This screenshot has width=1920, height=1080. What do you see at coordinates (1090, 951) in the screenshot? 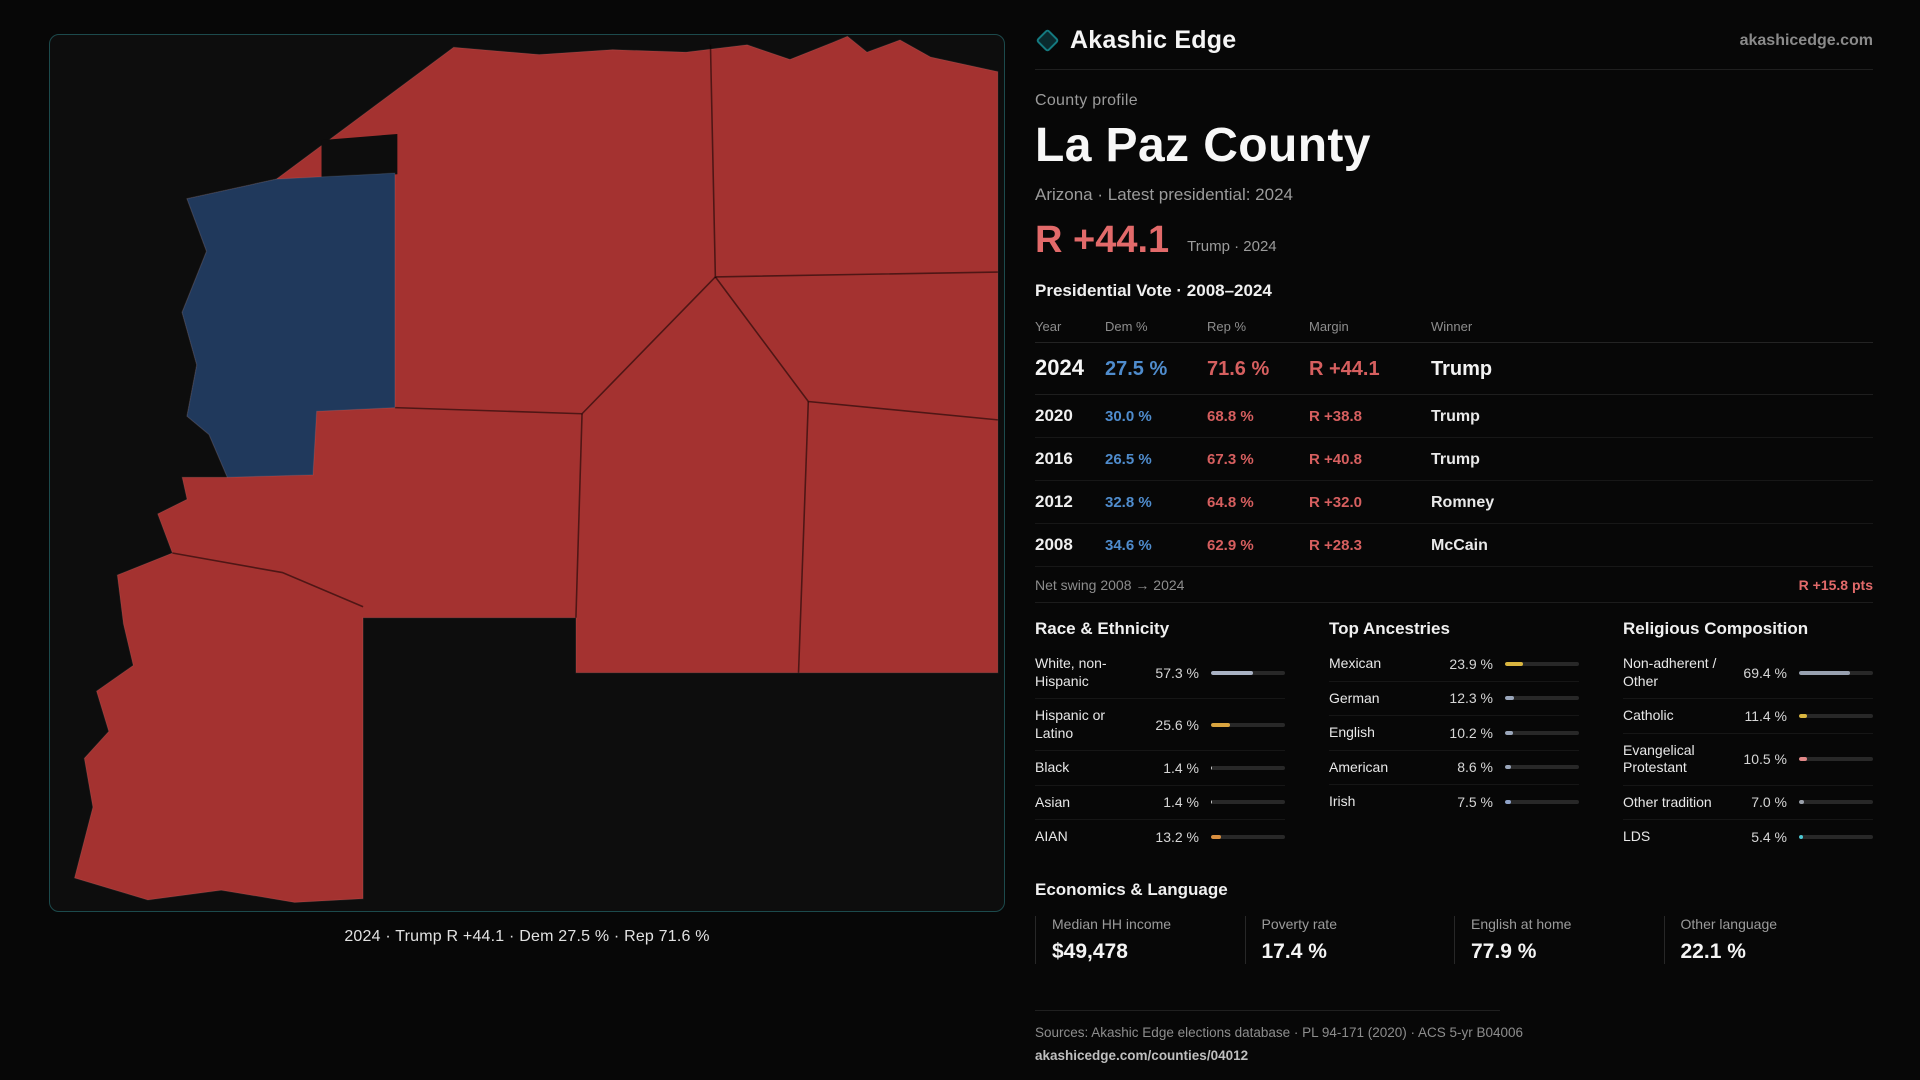
I see `stat-value: $49,478` at bounding box center [1090, 951].